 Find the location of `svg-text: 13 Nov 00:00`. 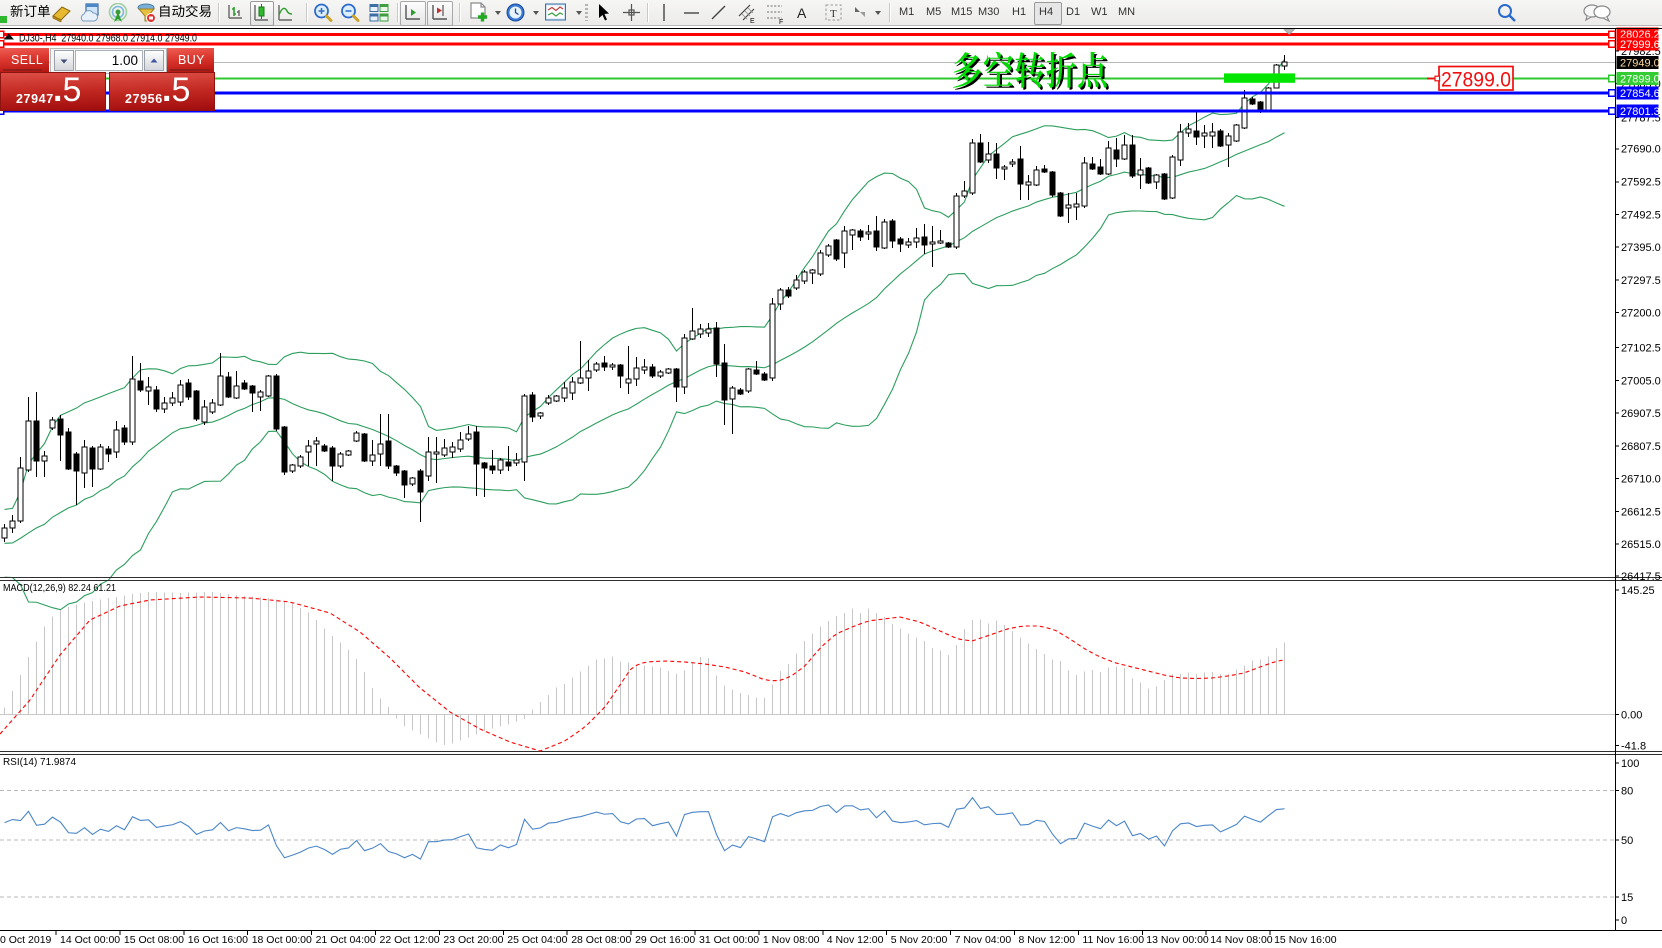

svg-text: 13 Nov 00:00 is located at coordinates (1177, 940).